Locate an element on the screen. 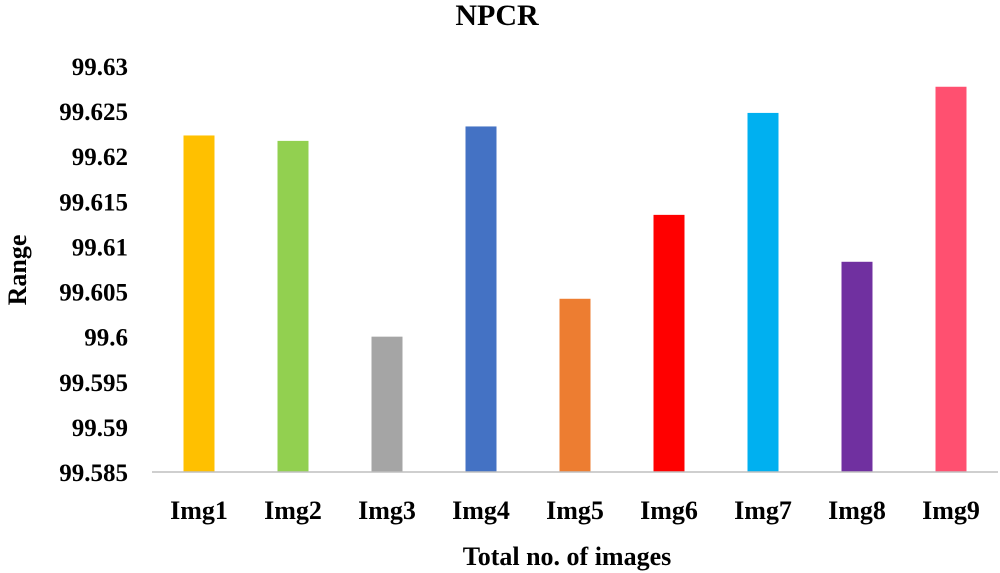 This screenshot has width=1000, height=573. y-tick-label: 99.605 is located at coordinates (93, 293).